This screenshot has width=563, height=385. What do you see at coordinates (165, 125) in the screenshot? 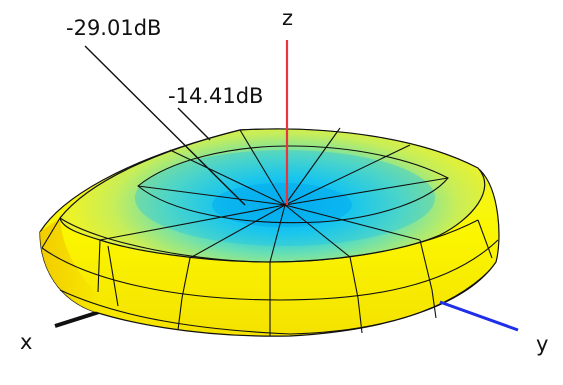
I see `outer-level-leader` at bounding box center [165, 125].